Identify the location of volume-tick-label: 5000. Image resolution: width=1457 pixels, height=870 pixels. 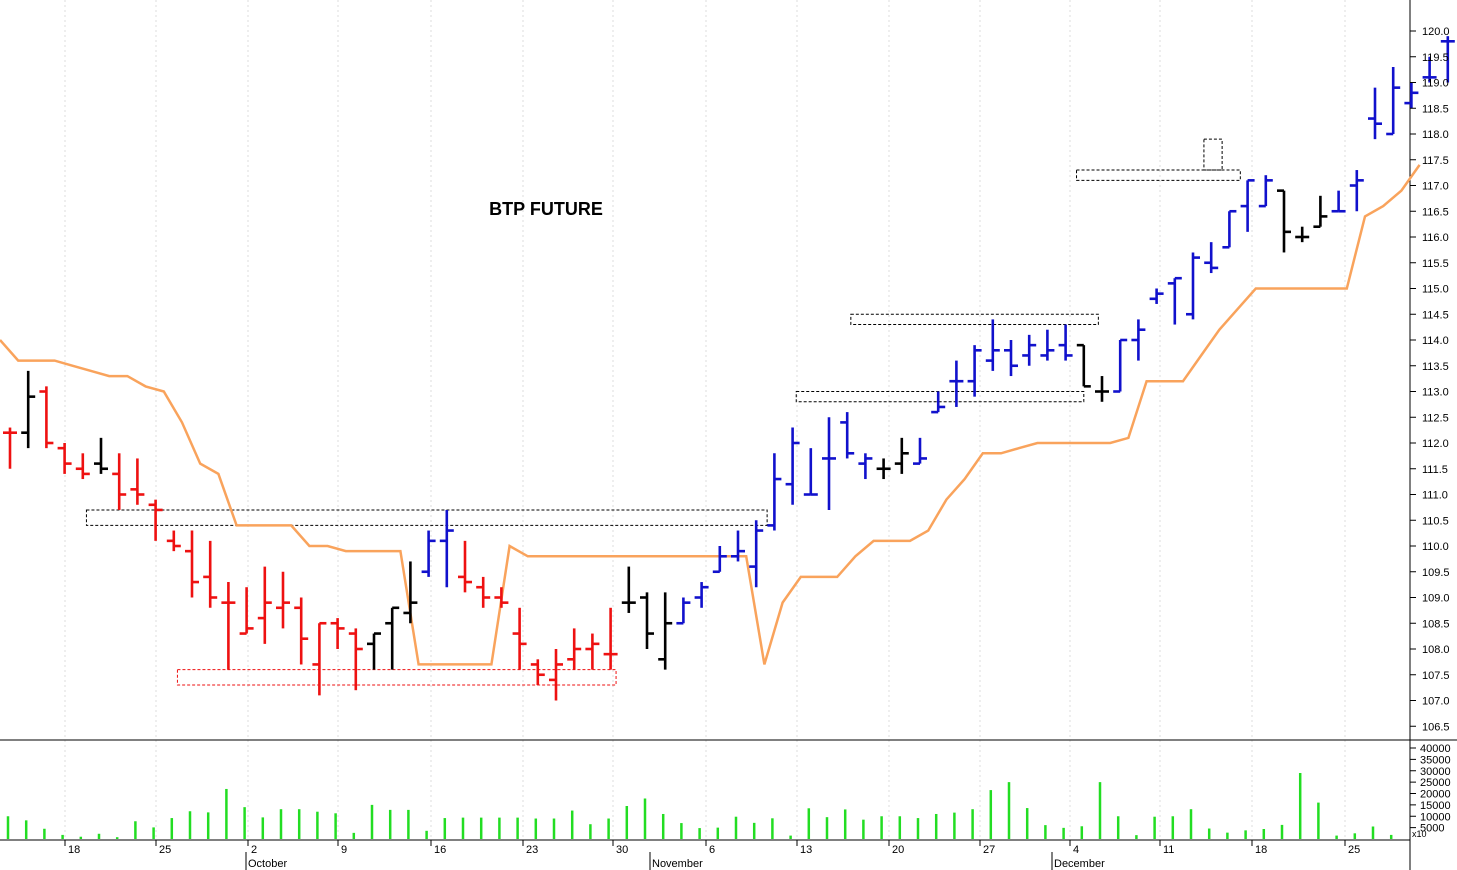
(1432, 829).